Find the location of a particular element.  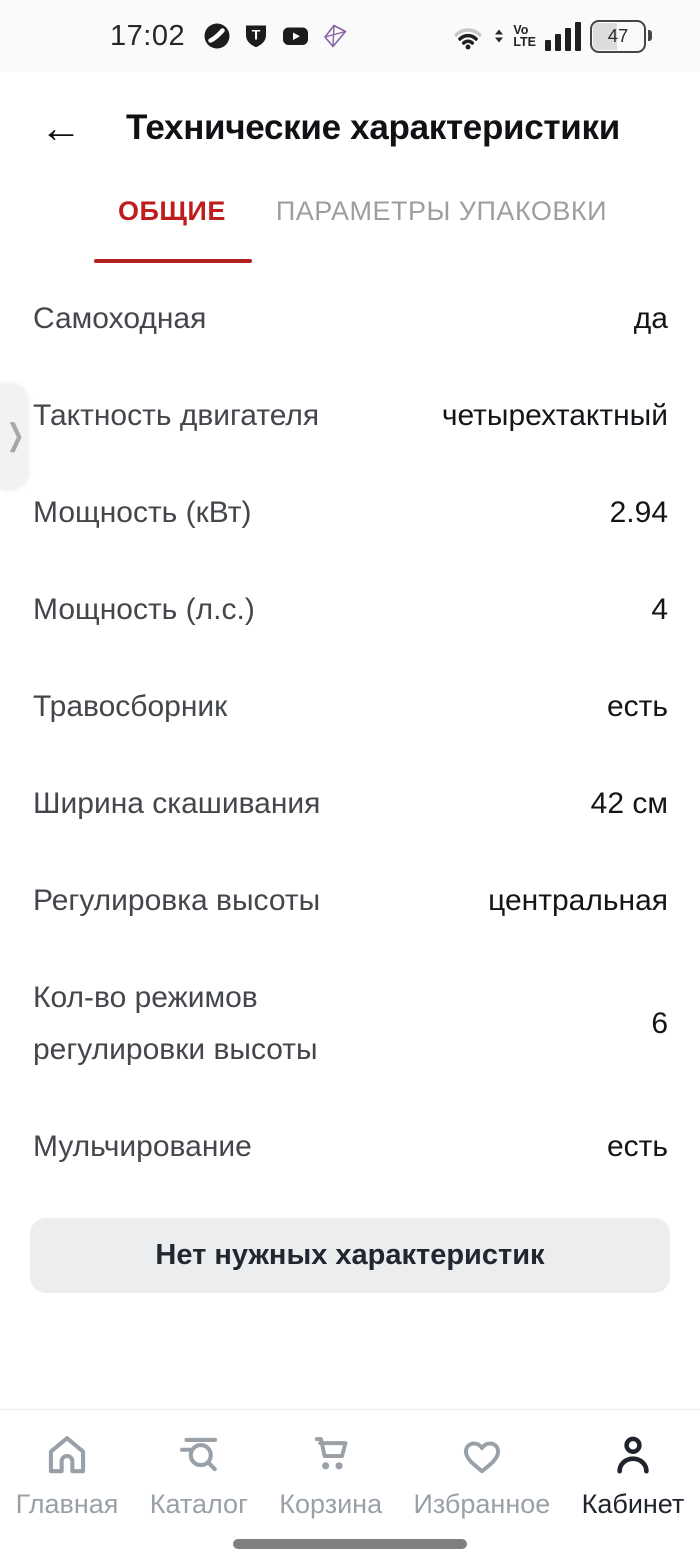

spec-label: Ширина скашивания is located at coordinates (177, 803).